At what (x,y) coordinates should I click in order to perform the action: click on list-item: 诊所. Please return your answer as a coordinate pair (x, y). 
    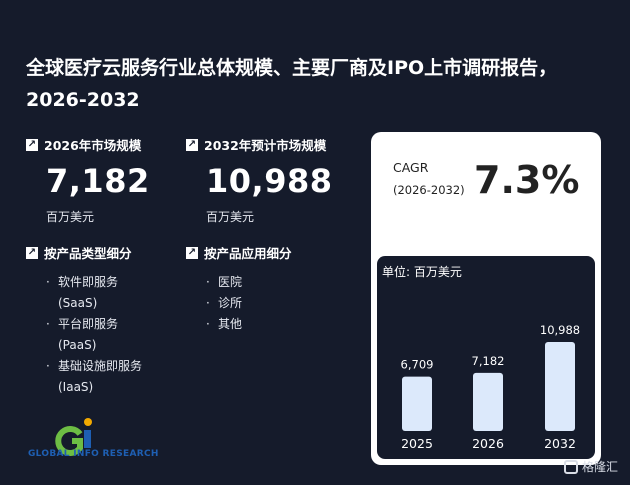
    Looking at the image, I should click on (249, 303).